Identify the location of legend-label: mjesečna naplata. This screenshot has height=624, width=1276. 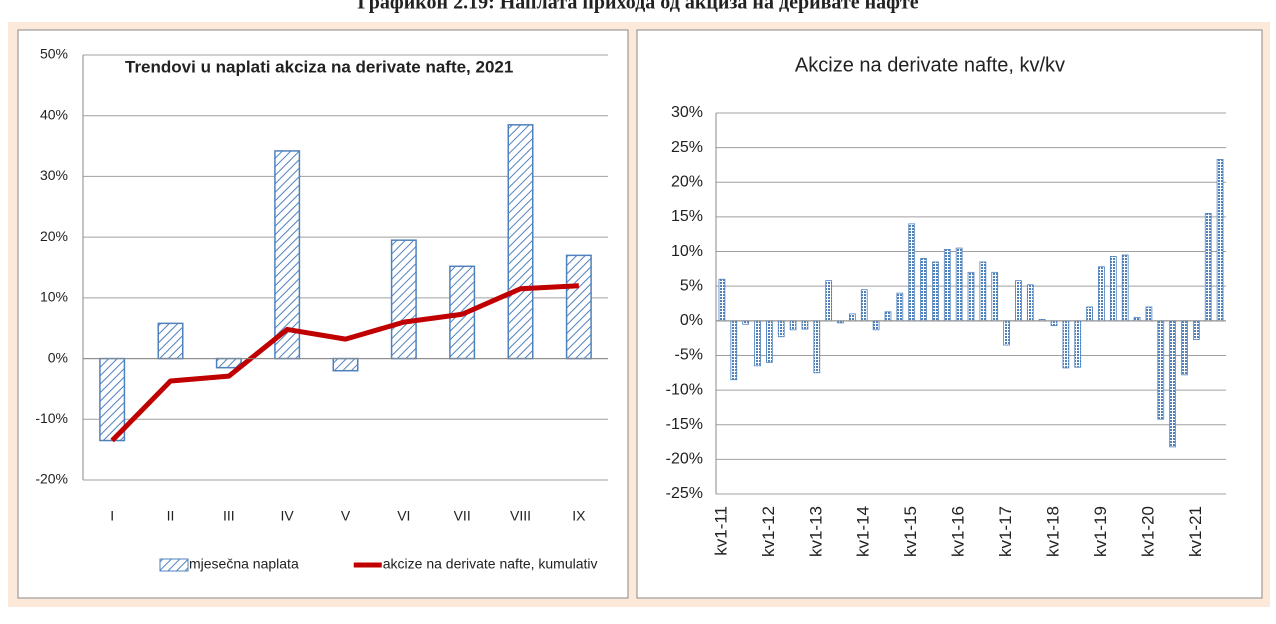
(244, 564).